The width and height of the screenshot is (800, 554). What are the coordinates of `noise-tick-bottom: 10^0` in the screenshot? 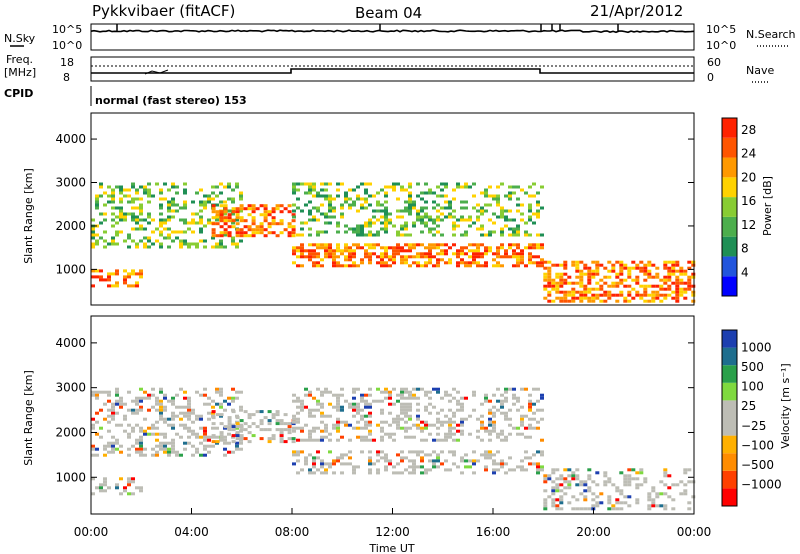 It's located at (67, 45).